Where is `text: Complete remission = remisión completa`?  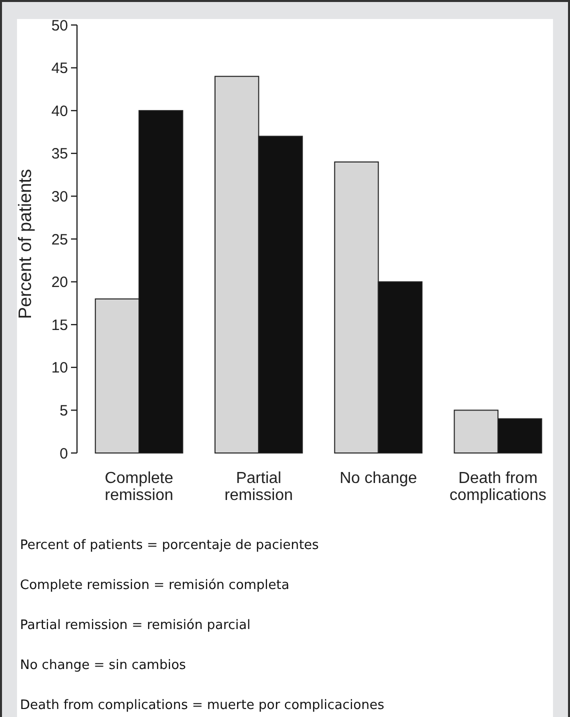
text: Complete remission = remisión completa is located at coordinates (155, 585).